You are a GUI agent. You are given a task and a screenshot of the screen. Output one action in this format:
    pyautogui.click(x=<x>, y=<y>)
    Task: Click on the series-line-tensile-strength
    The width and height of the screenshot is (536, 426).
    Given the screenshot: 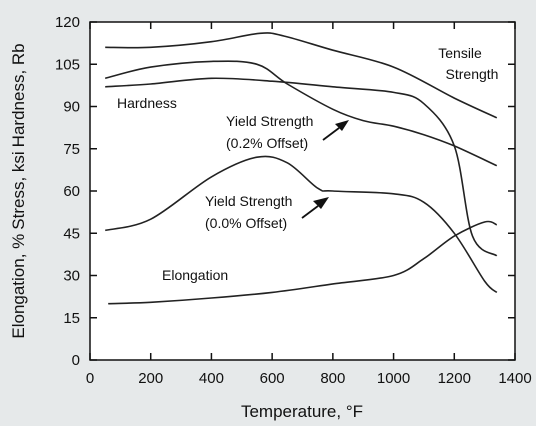 What is the action you would take?
    pyautogui.click(x=301, y=75)
    